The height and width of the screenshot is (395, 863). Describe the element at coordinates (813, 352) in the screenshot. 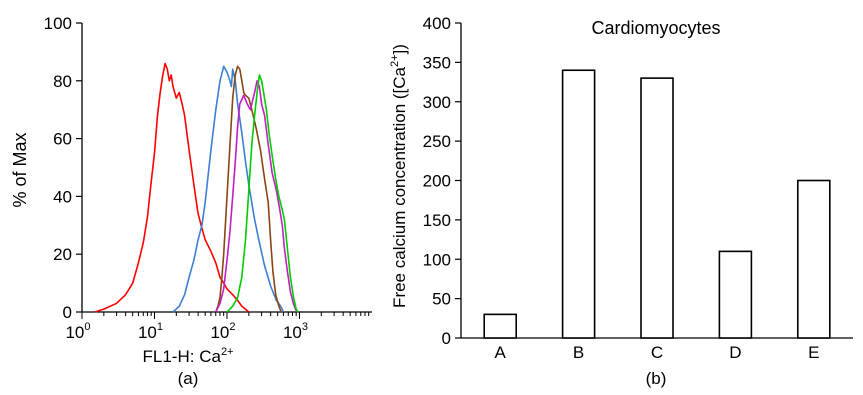

I see `bar-chart-category-label: E` at that location.